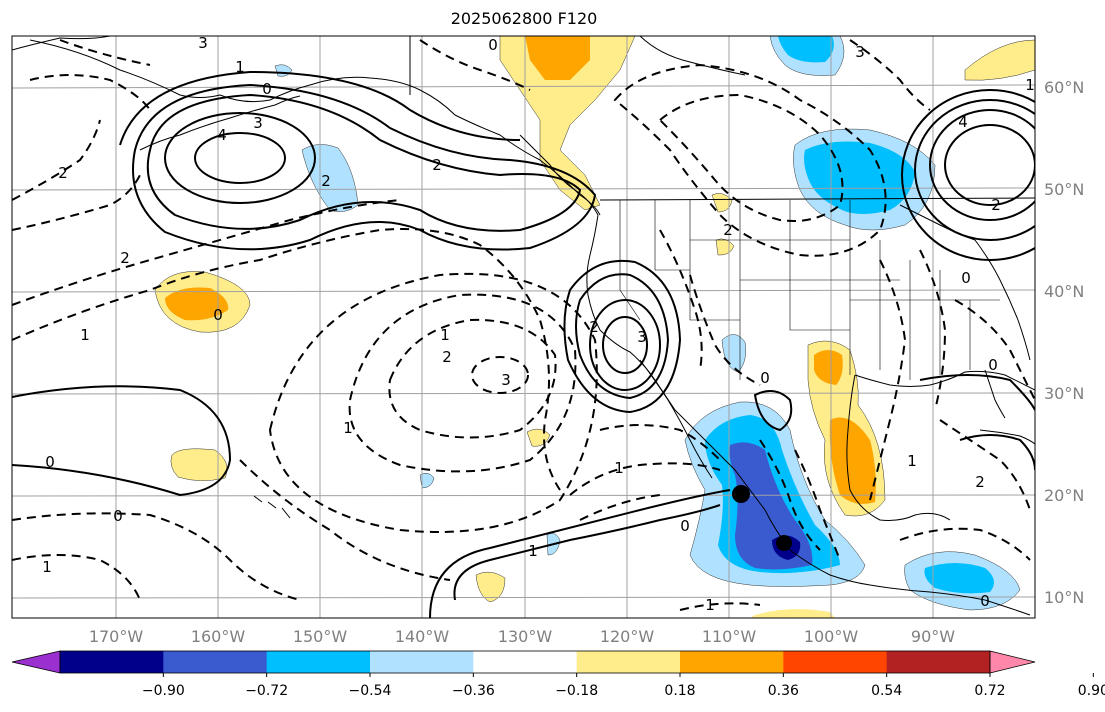  Describe the element at coordinates (1064, 291) in the screenshot. I see `lat-label-40n: 40°N` at that location.